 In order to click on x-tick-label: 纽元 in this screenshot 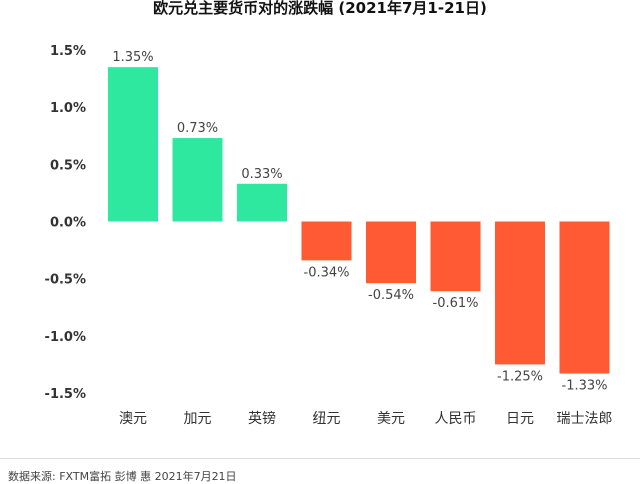, I will do `click(327, 419)`.